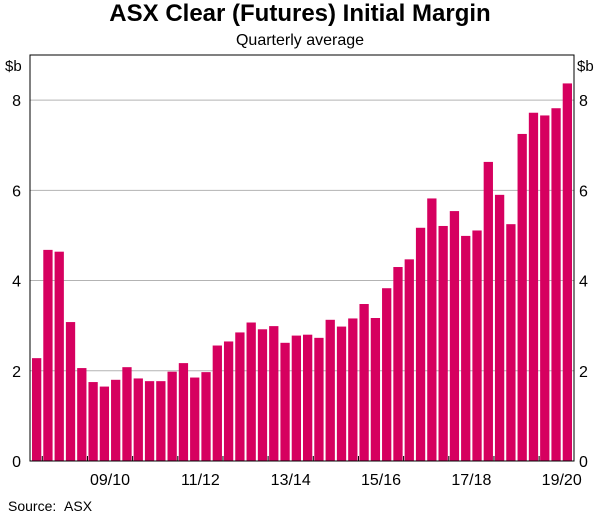  I want to click on y-axis-unit-right: $b, so click(585, 66).